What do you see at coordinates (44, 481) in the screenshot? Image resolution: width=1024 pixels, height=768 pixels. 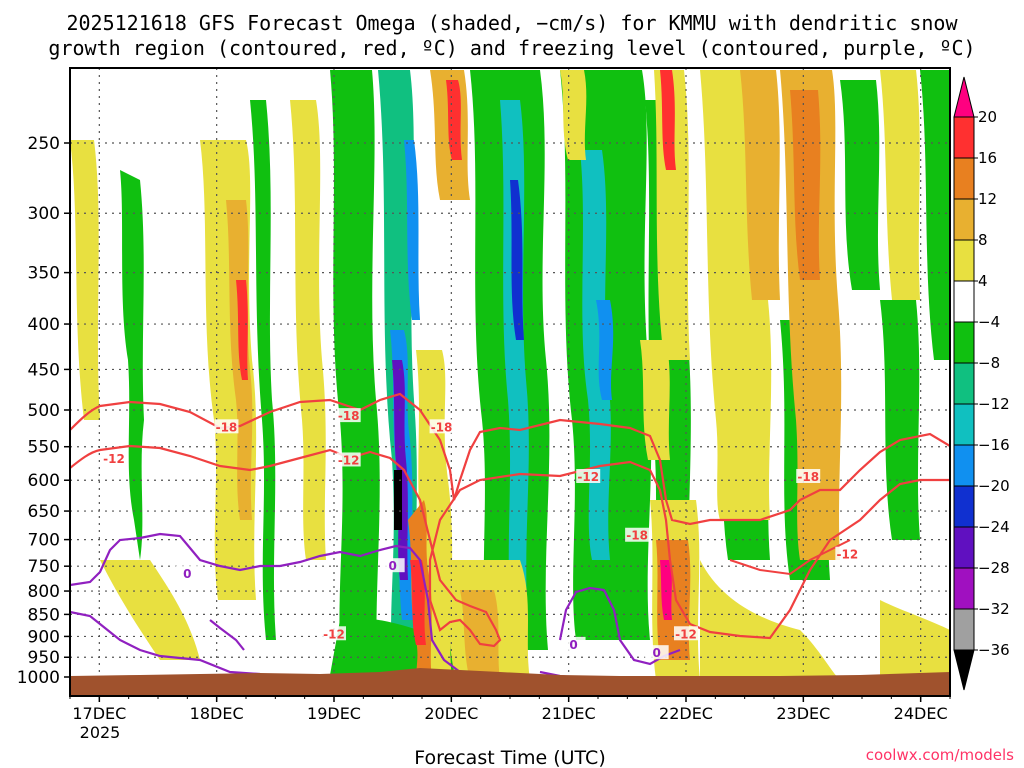 I see `y-tick-label: 600` at bounding box center [44, 481].